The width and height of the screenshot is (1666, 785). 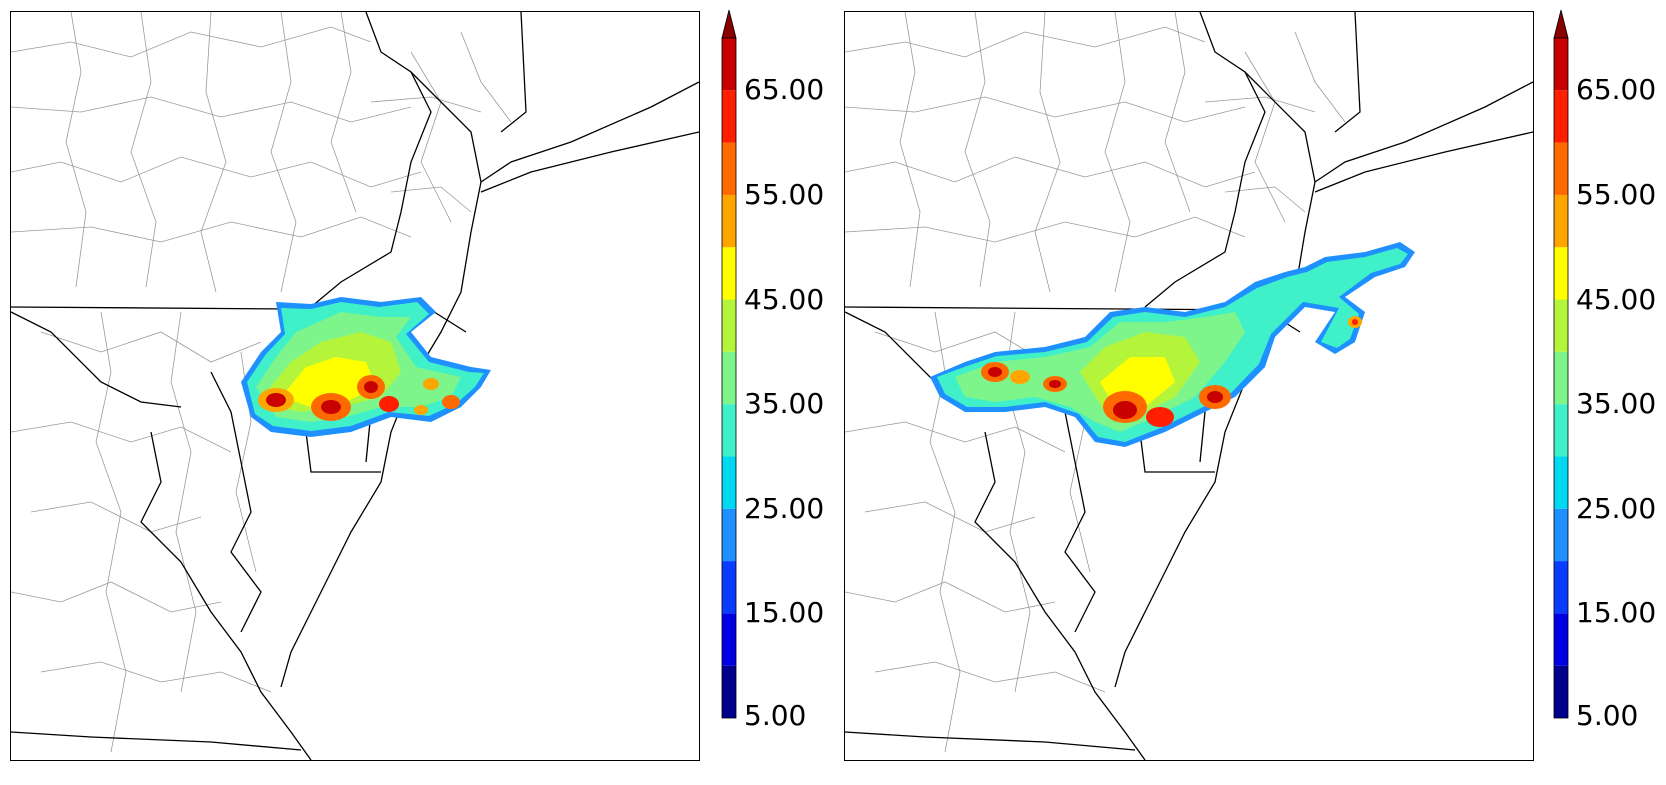 I want to click on colorbar-left-svg, so click(x=729, y=364).